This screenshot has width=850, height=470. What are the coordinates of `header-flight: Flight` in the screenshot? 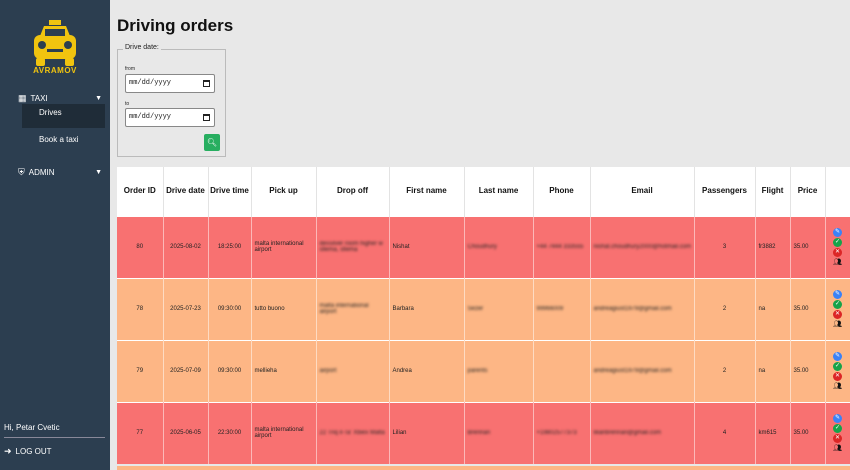 It's located at (773, 191).